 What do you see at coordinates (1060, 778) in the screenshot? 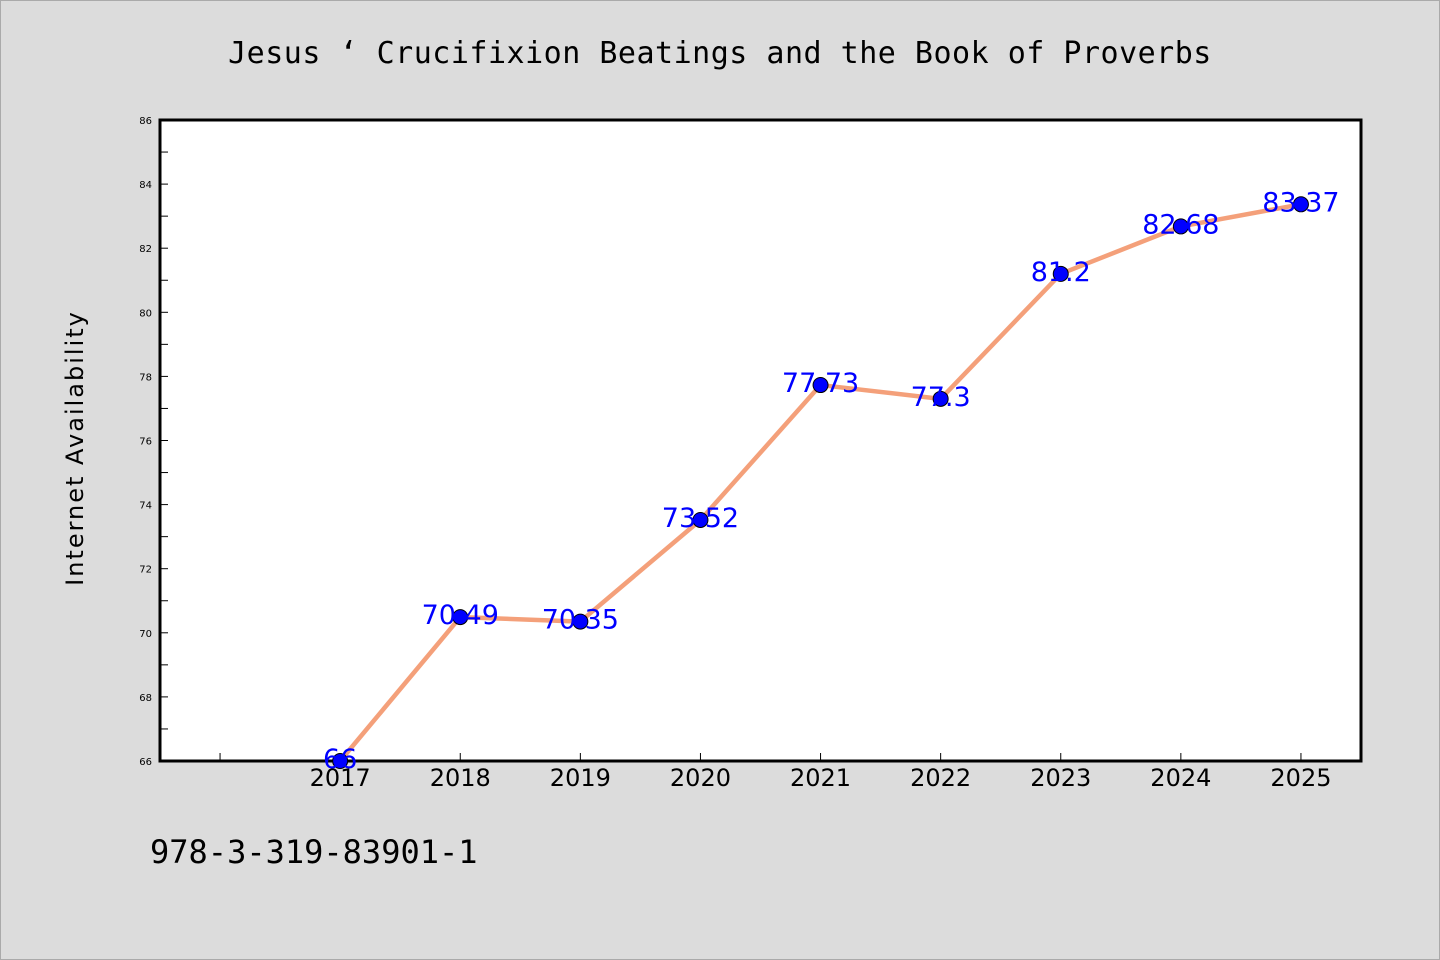
I see `x-tick-label: 2023` at bounding box center [1060, 778].